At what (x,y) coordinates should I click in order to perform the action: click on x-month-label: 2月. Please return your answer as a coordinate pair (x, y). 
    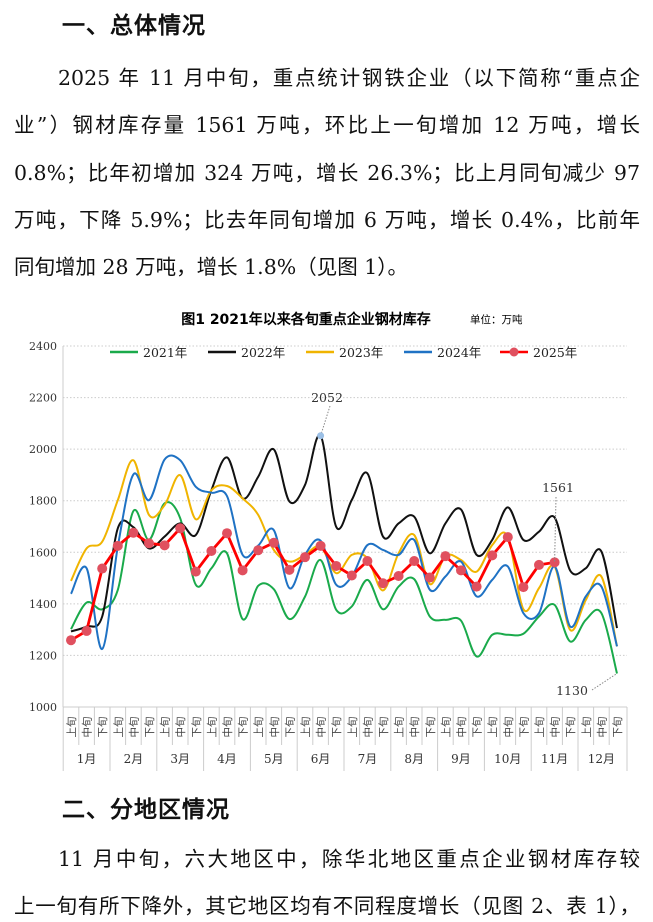
    Looking at the image, I should click on (134, 759).